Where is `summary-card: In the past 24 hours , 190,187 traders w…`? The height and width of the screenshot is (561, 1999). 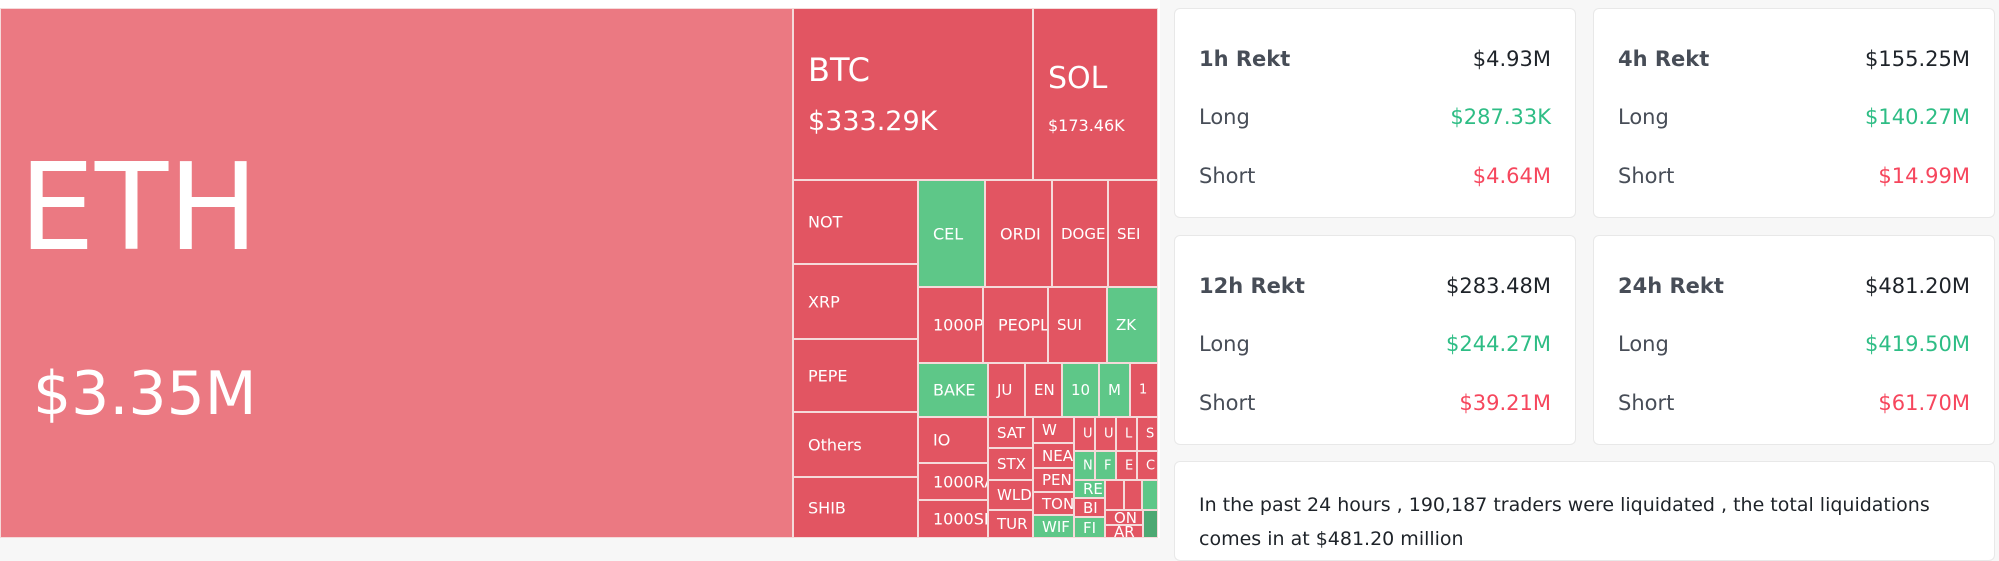 summary-card: In the past 24 hours , 190,187 traders w… is located at coordinates (1584, 511).